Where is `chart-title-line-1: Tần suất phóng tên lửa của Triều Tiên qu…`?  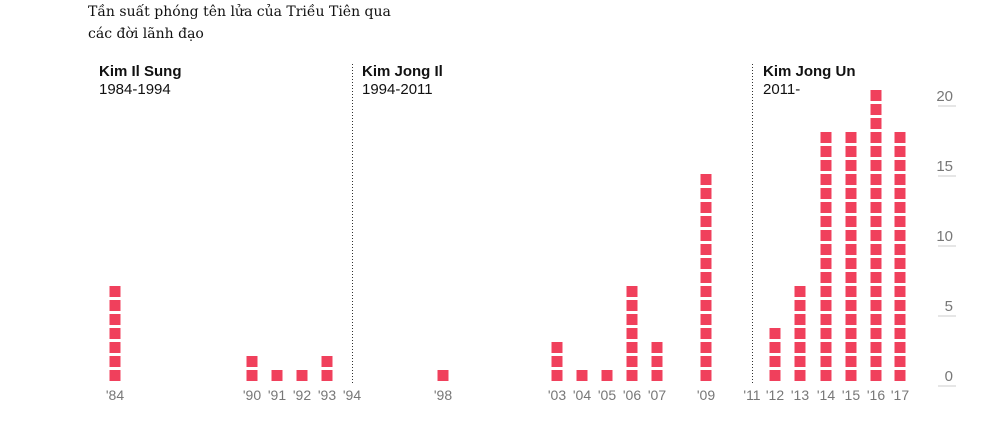
chart-title-line-1: Tần suất phóng tên lửa của Triều Tiên qu… is located at coordinates (239, 11).